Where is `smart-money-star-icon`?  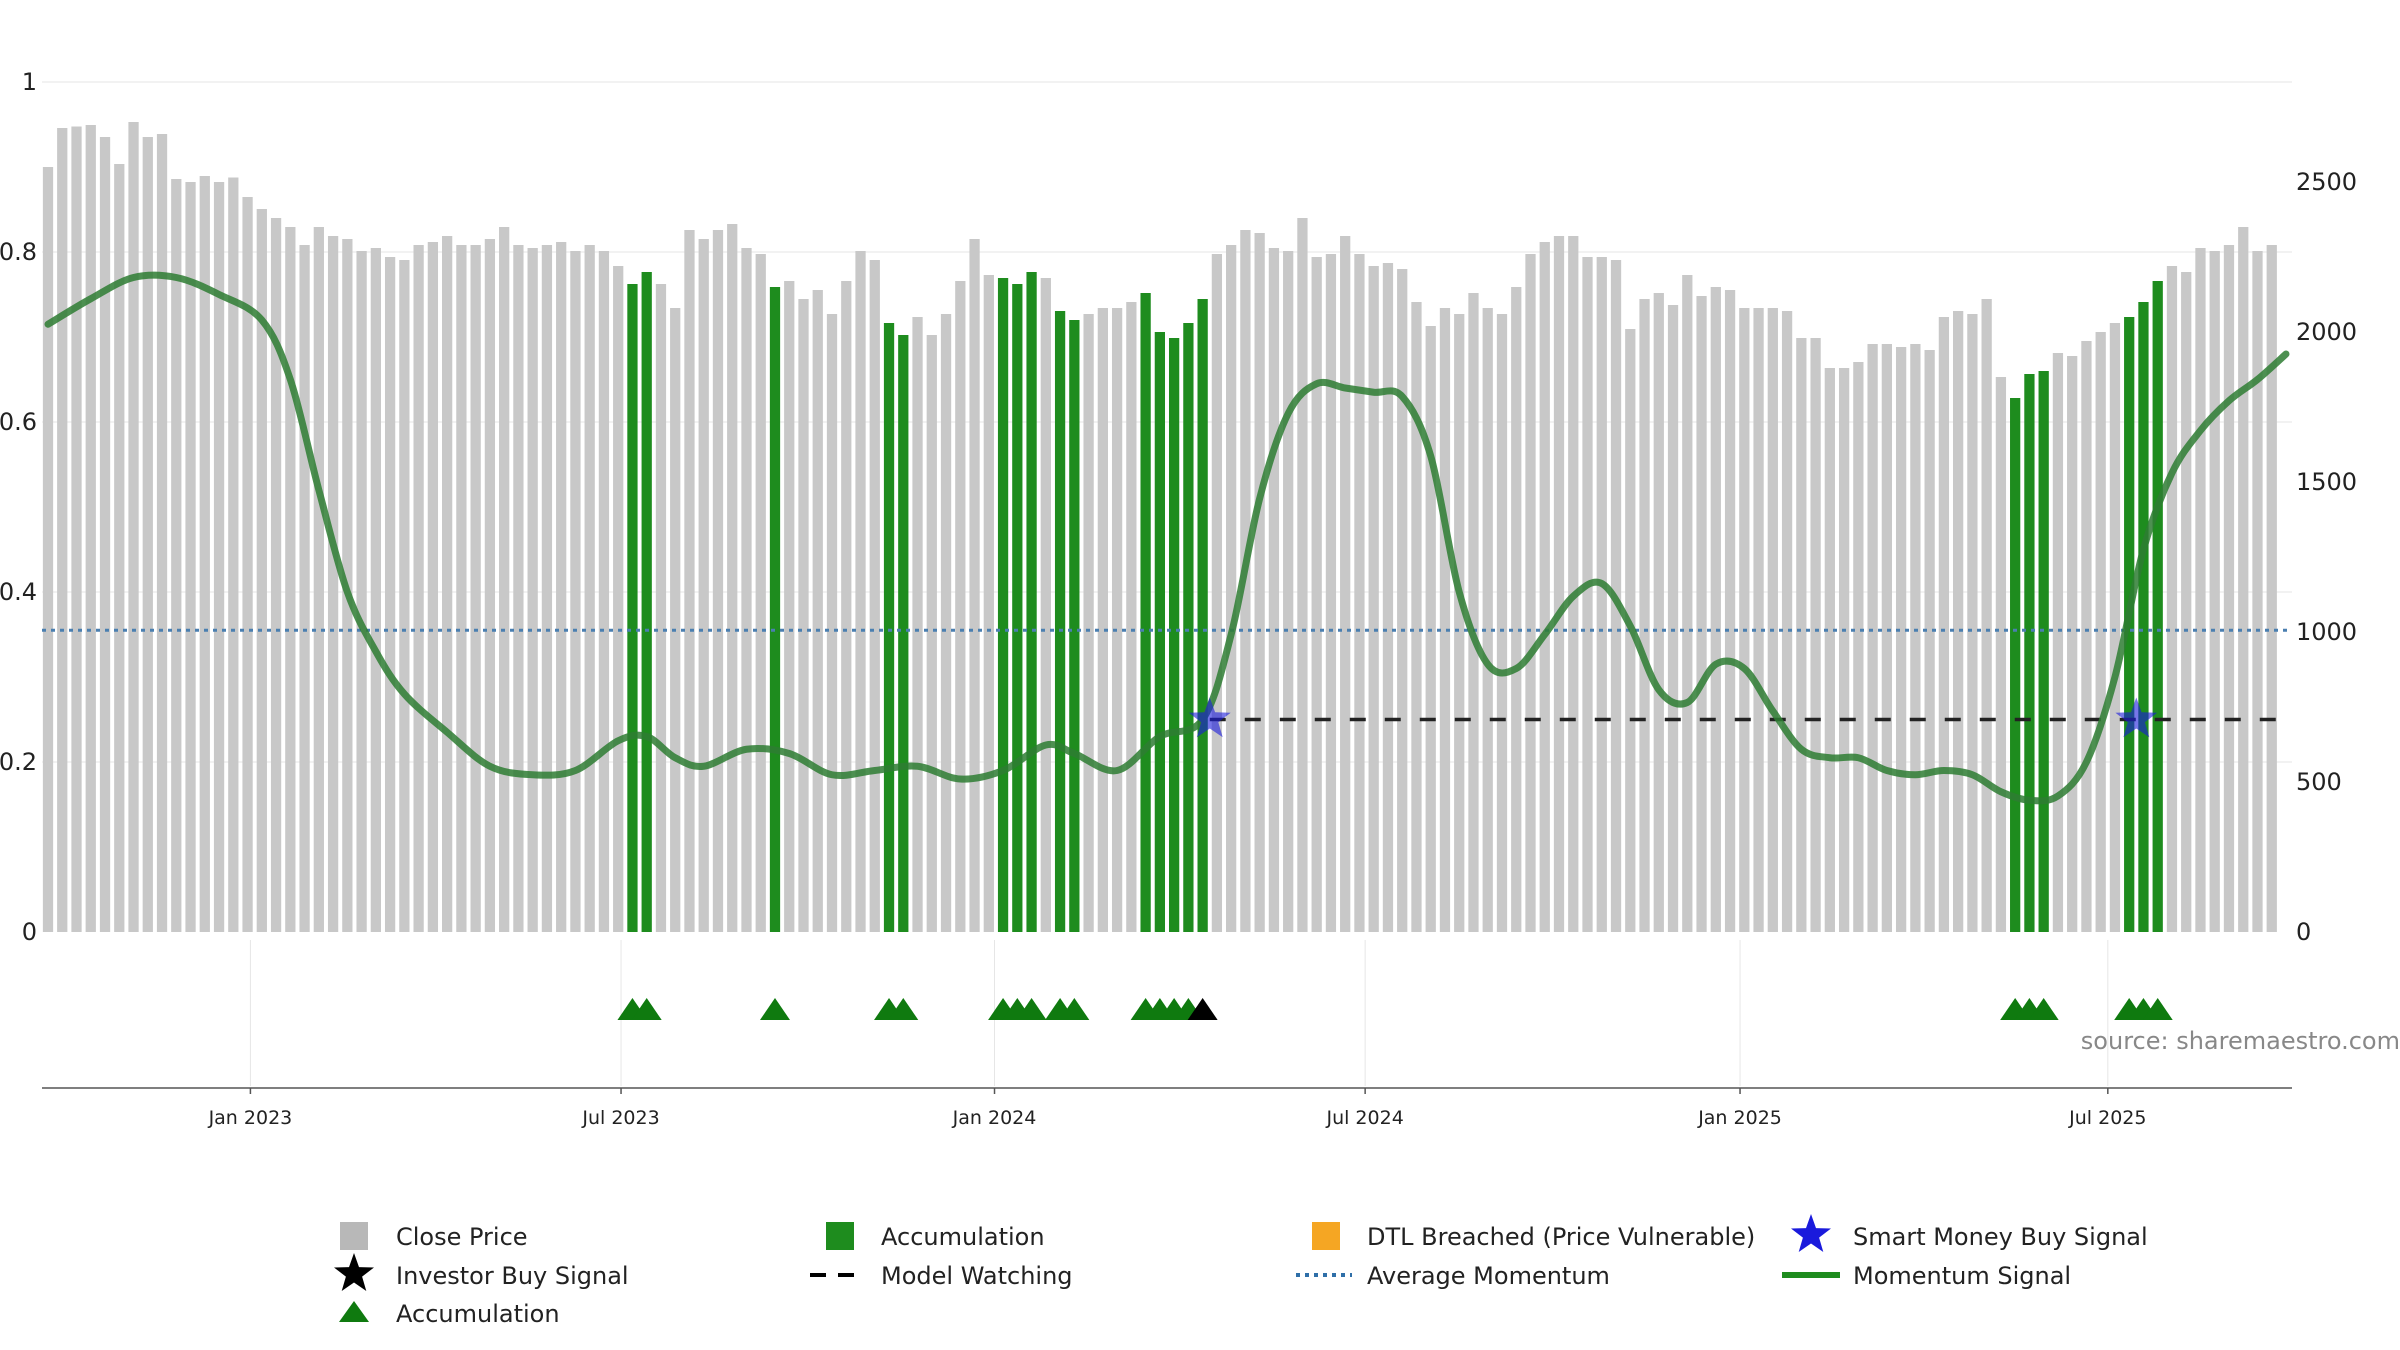
smart-money-star-icon is located at coordinates (1209, 717).